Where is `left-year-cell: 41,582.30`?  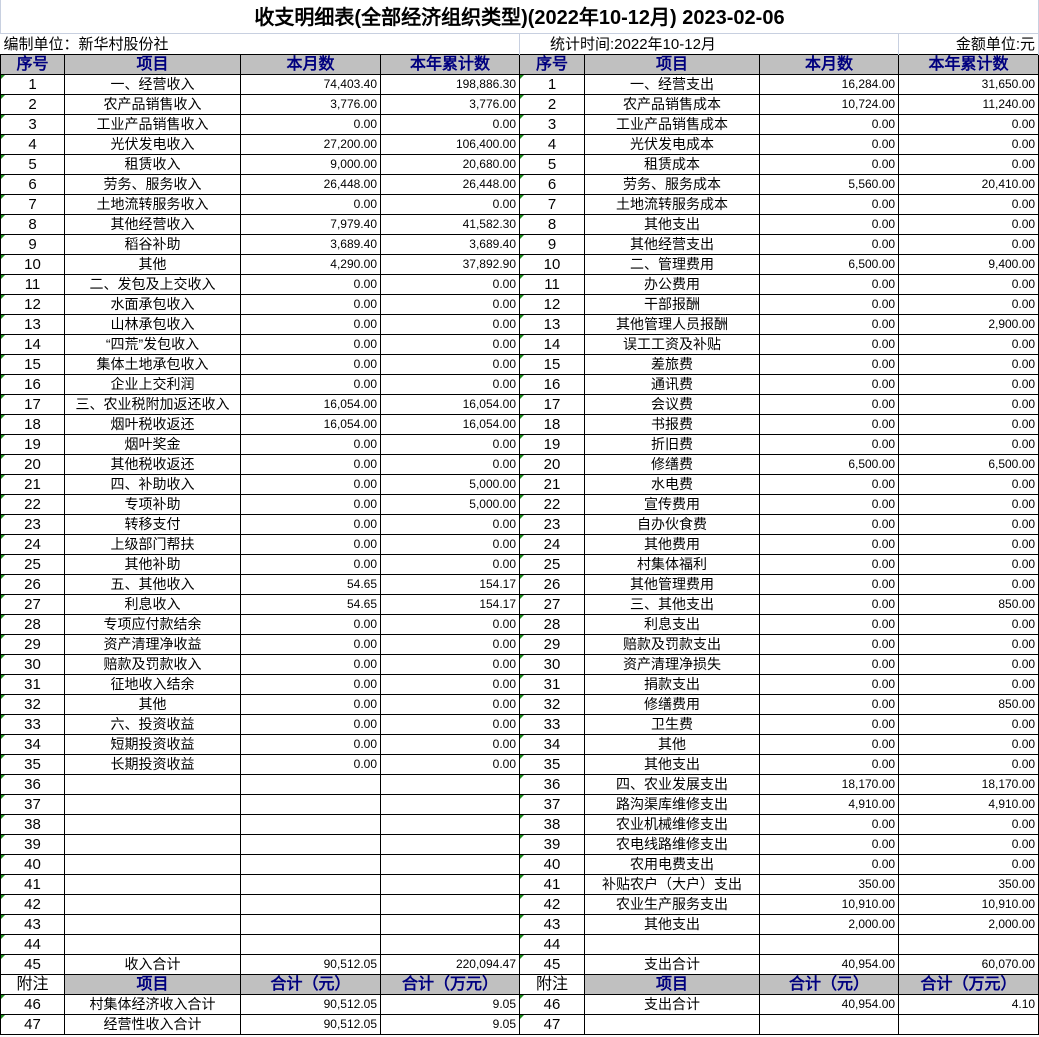
left-year-cell: 41,582.30 is located at coordinates (450, 224).